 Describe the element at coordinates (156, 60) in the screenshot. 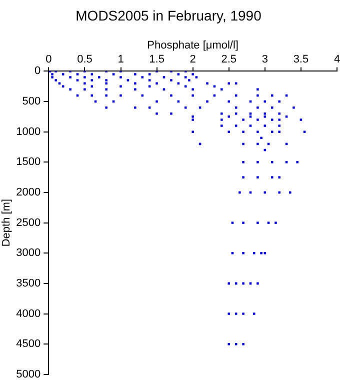

I see `x-tick-label: 1.5` at that location.